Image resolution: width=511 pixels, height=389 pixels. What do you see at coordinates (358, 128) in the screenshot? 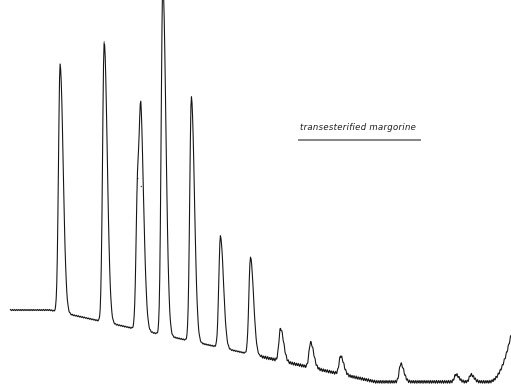
I see `sample-annotation-label: transesterified margorine` at bounding box center [358, 128].